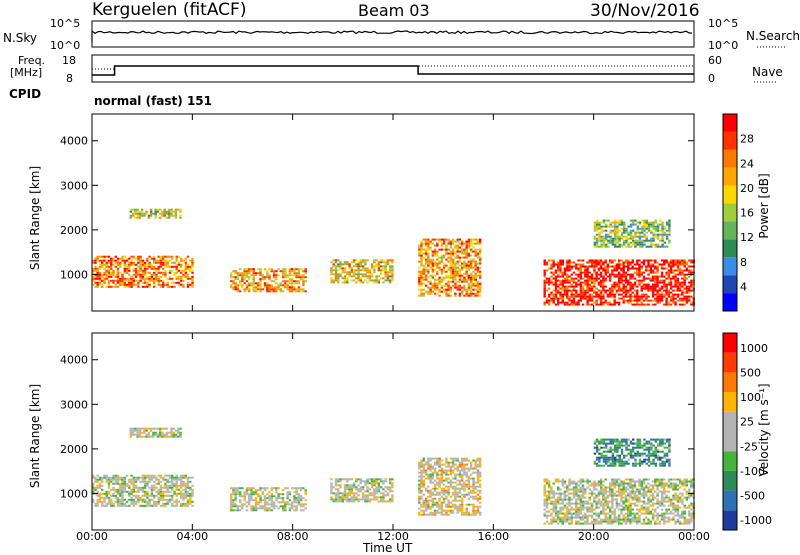 The height and width of the screenshot is (555, 800). Describe the element at coordinates (730, 195) in the screenshot. I see `power-colorbar-segment` at that location.